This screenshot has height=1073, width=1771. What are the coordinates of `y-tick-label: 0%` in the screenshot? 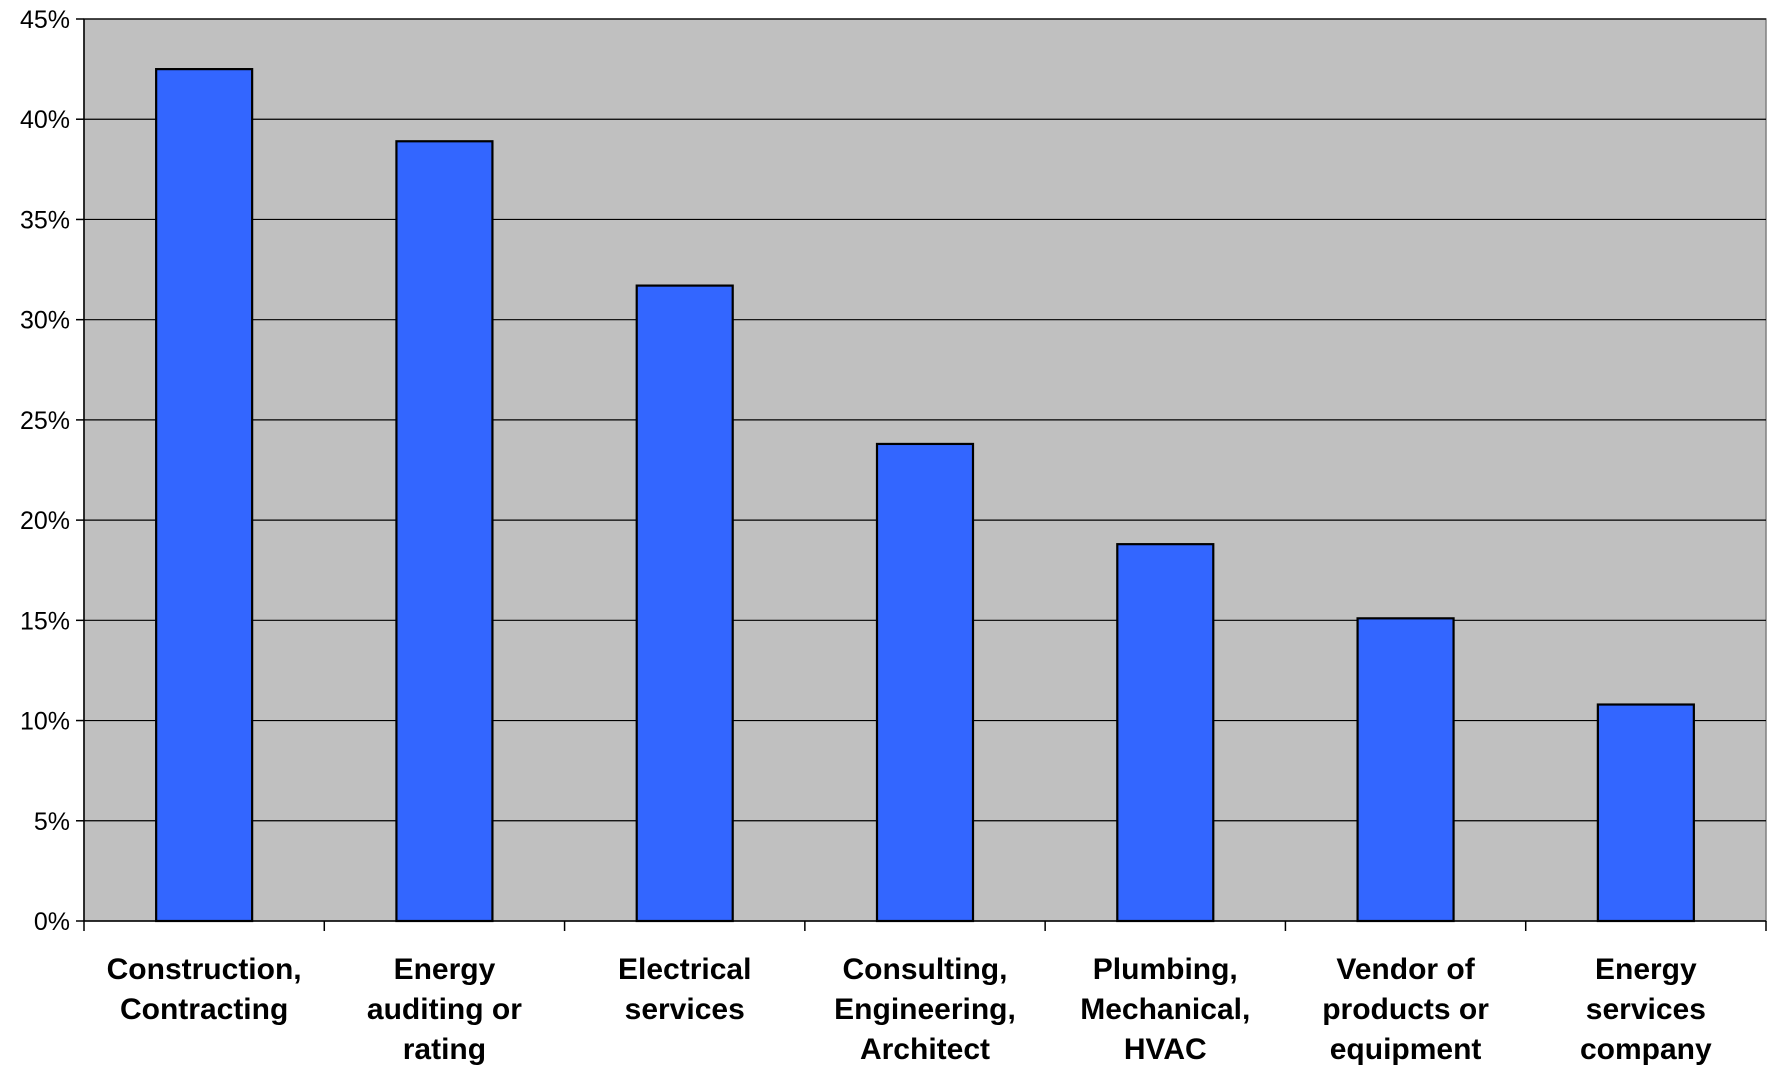 It's located at (52, 922).